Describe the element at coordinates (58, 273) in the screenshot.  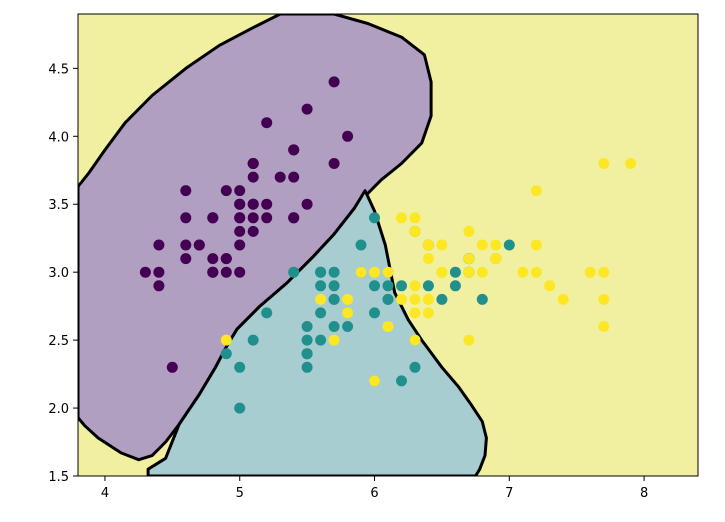
I see `y-tick-label: 3.0` at that location.